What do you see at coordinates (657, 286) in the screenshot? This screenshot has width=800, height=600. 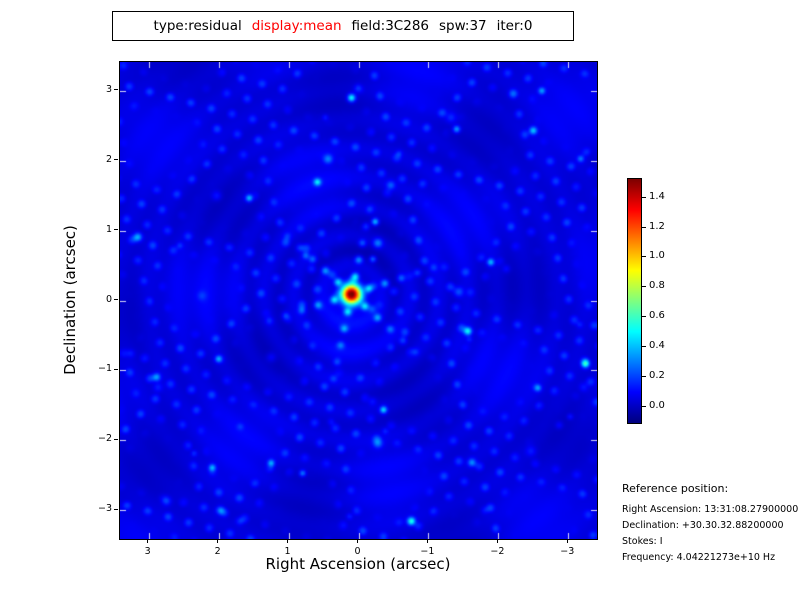 I see `colorbar-tick-label: 0.8` at bounding box center [657, 286].